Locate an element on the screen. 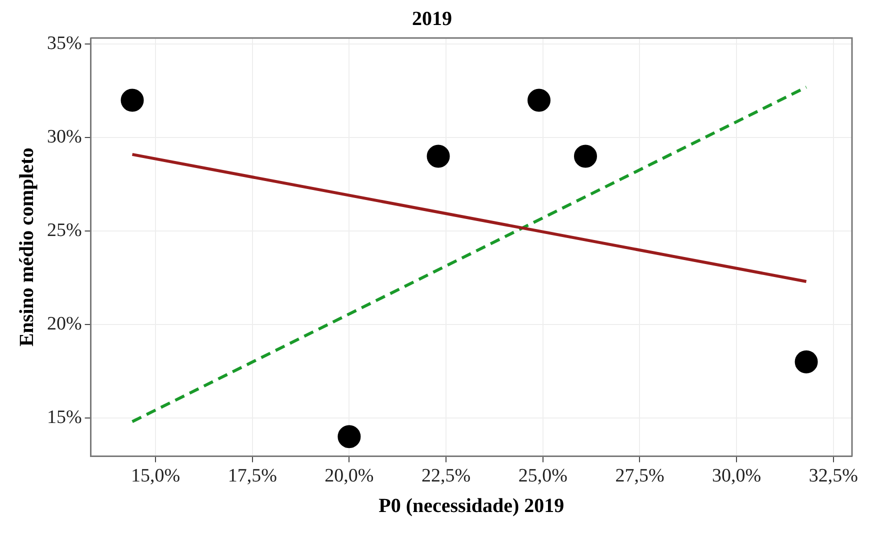 Image resolution: width=876 pixels, height=535 pixels. chart-title: 2019 is located at coordinates (432, 19).